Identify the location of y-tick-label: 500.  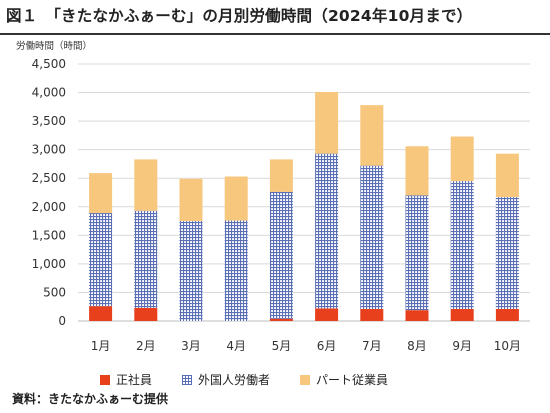
(54, 292).